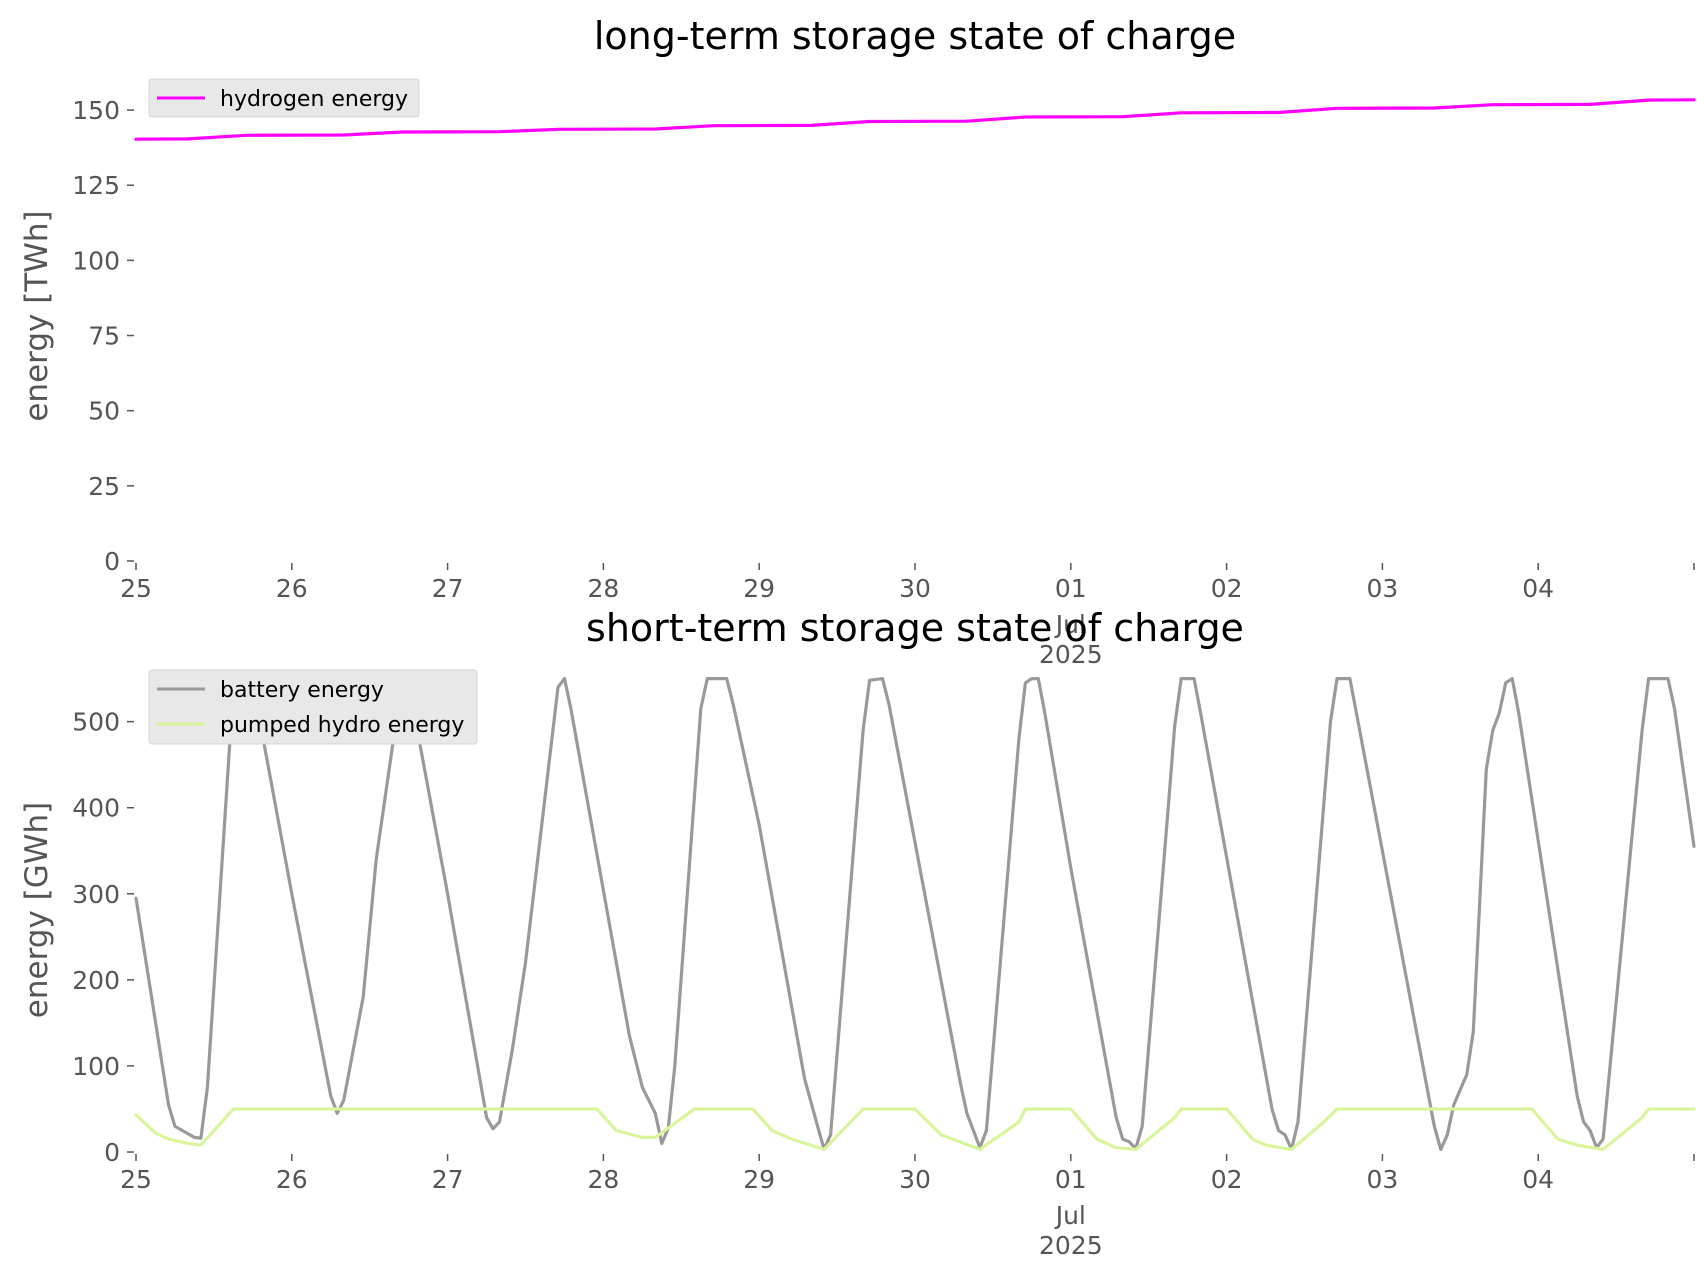  I want to click on long-term-legend: hydrogen energy, so click(284, 98).